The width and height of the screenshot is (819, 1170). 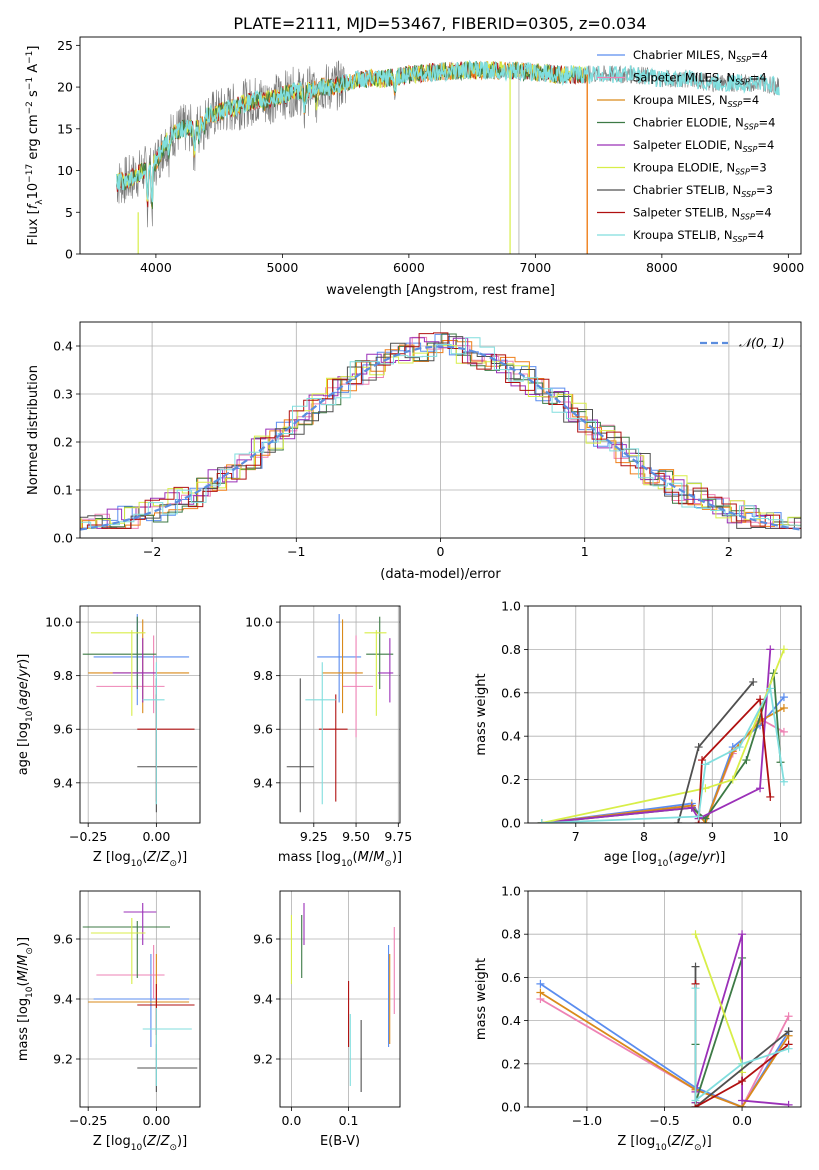 I want to click on y-tick-label: 20, so click(x=65, y=87).